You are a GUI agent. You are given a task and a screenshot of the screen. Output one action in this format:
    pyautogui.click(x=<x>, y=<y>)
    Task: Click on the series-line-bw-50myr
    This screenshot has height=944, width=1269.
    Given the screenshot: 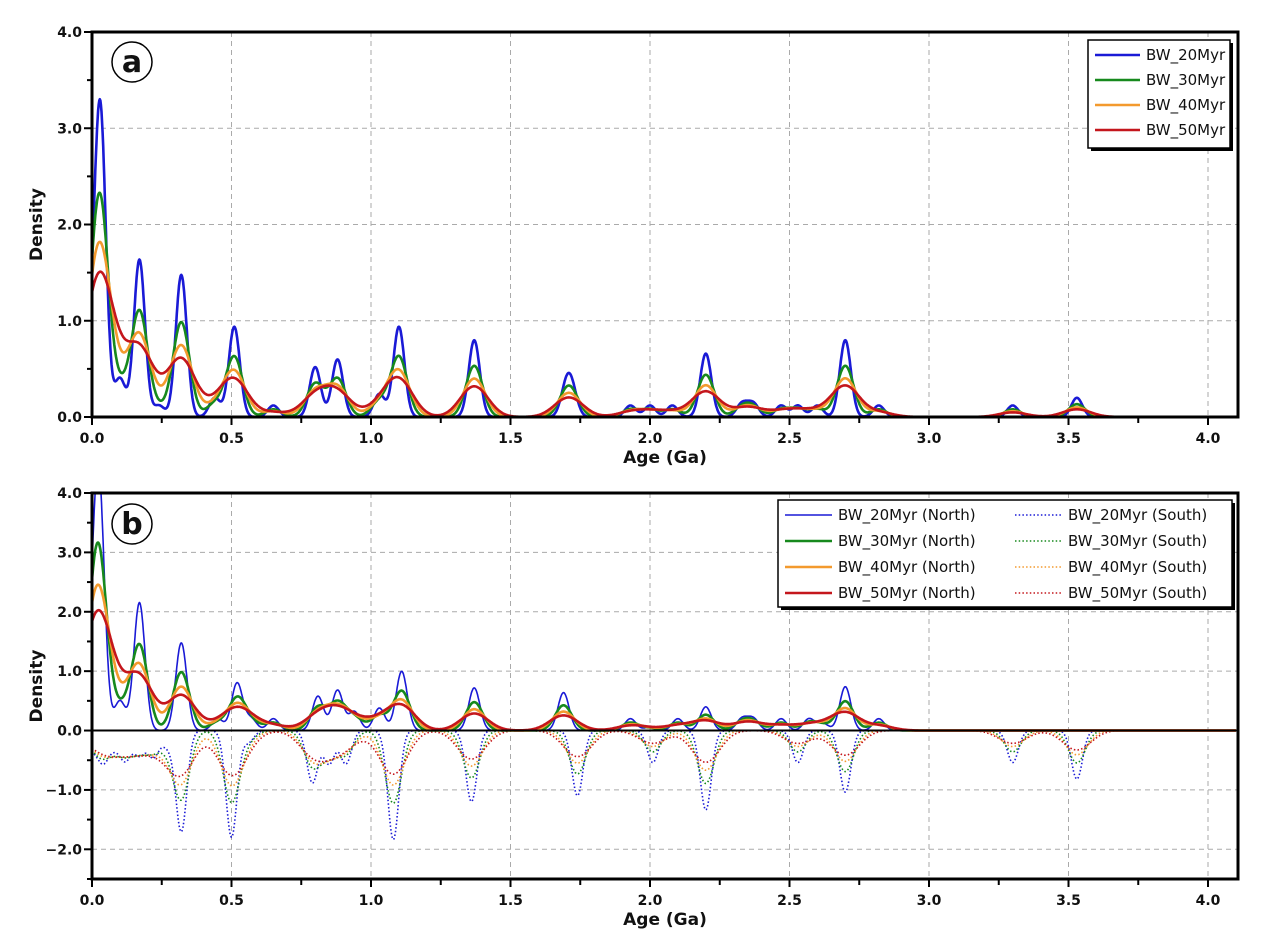 What is the action you would take?
    pyautogui.click(x=664, y=343)
    